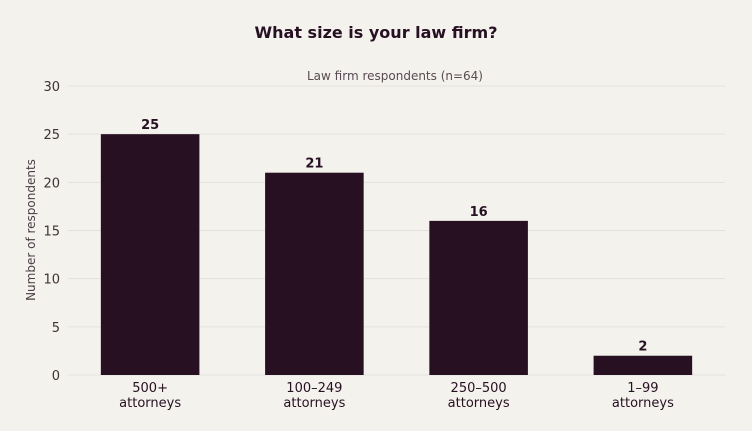 This screenshot has width=752, height=431. I want to click on y-tick-label: 25, so click(51, 135).